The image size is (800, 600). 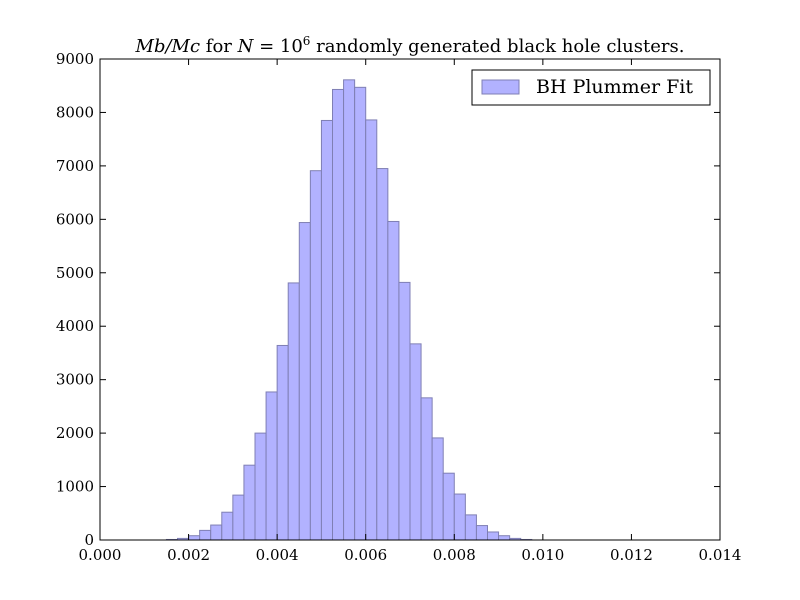 What do you see at coordinates (89, 540) in the screenshot?
I see `y-tick-label: 0` at bounding box center [89, 540].